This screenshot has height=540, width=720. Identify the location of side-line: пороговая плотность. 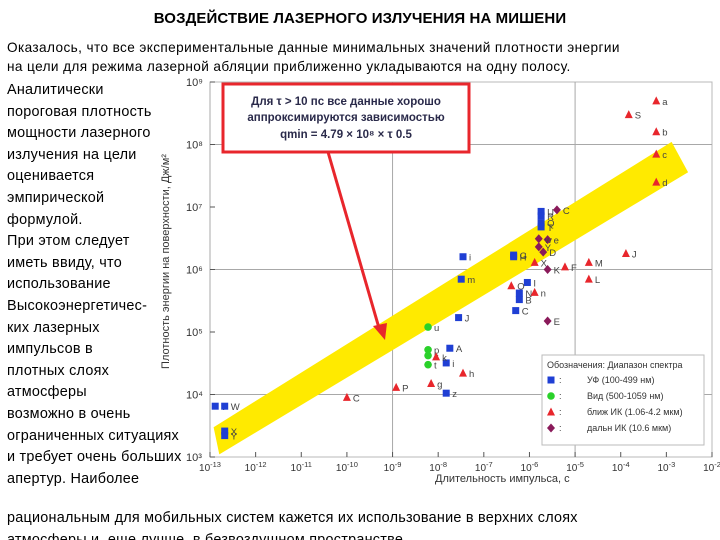
(79, 111).